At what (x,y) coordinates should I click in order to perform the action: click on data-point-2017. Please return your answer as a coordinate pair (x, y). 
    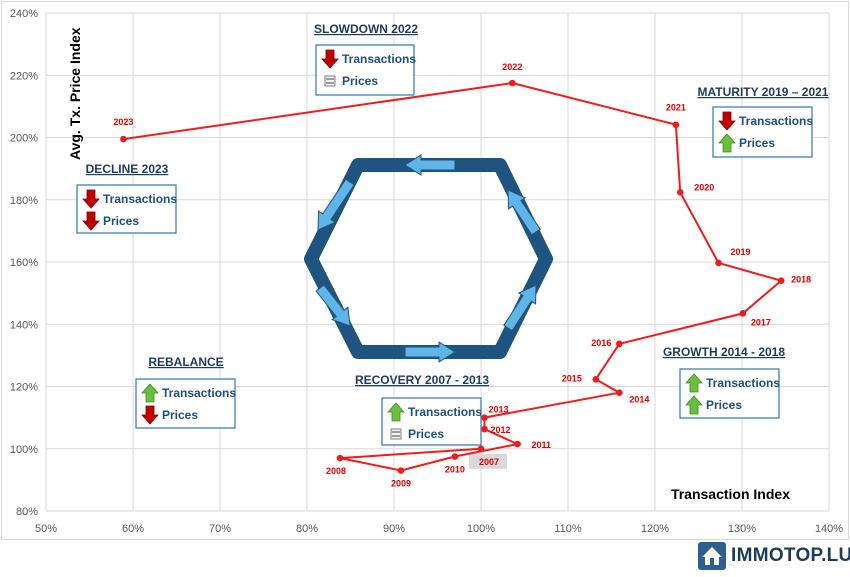
    Looking at the image, I should click on (743, 313).